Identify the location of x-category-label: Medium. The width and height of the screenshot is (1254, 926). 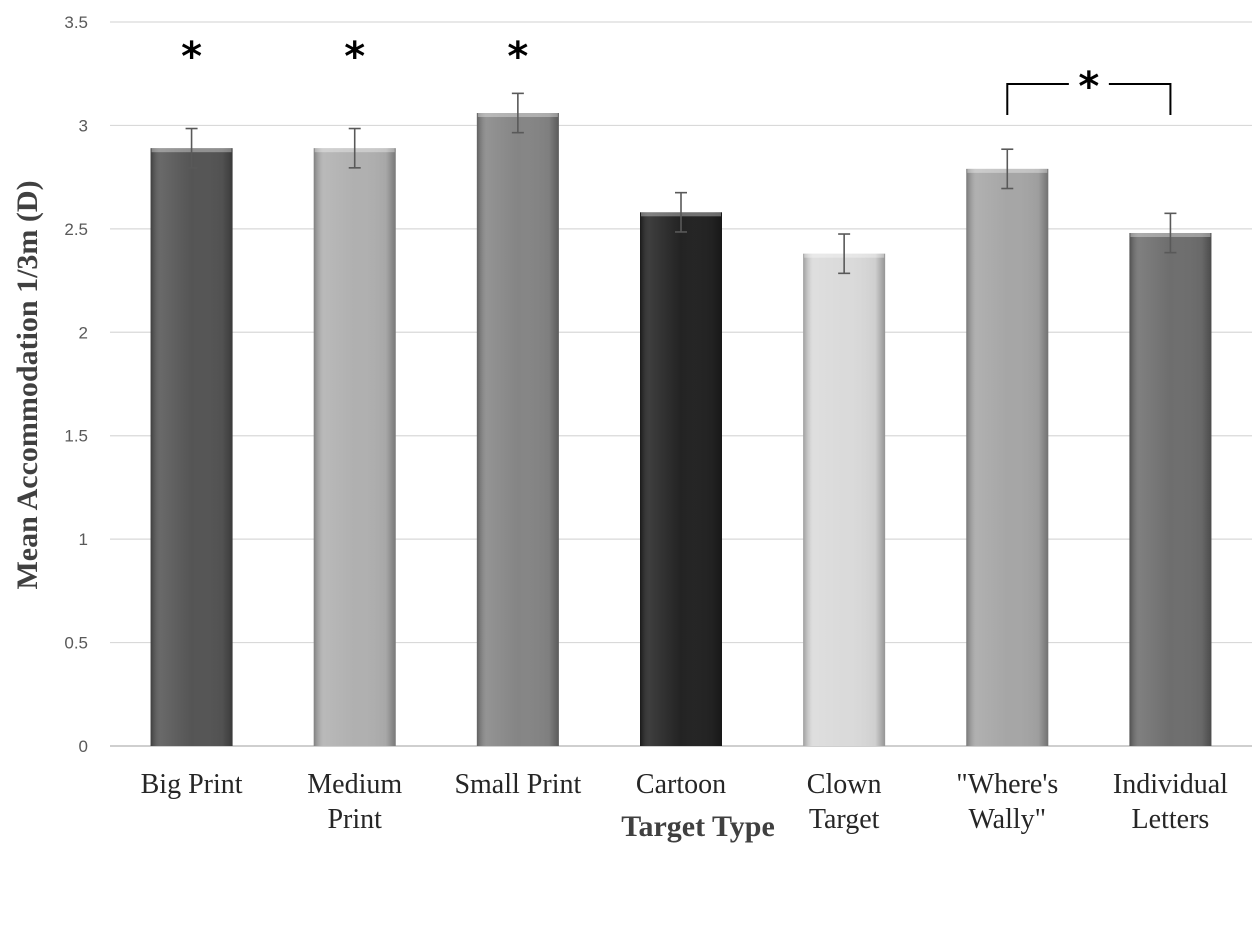
(354, 784).